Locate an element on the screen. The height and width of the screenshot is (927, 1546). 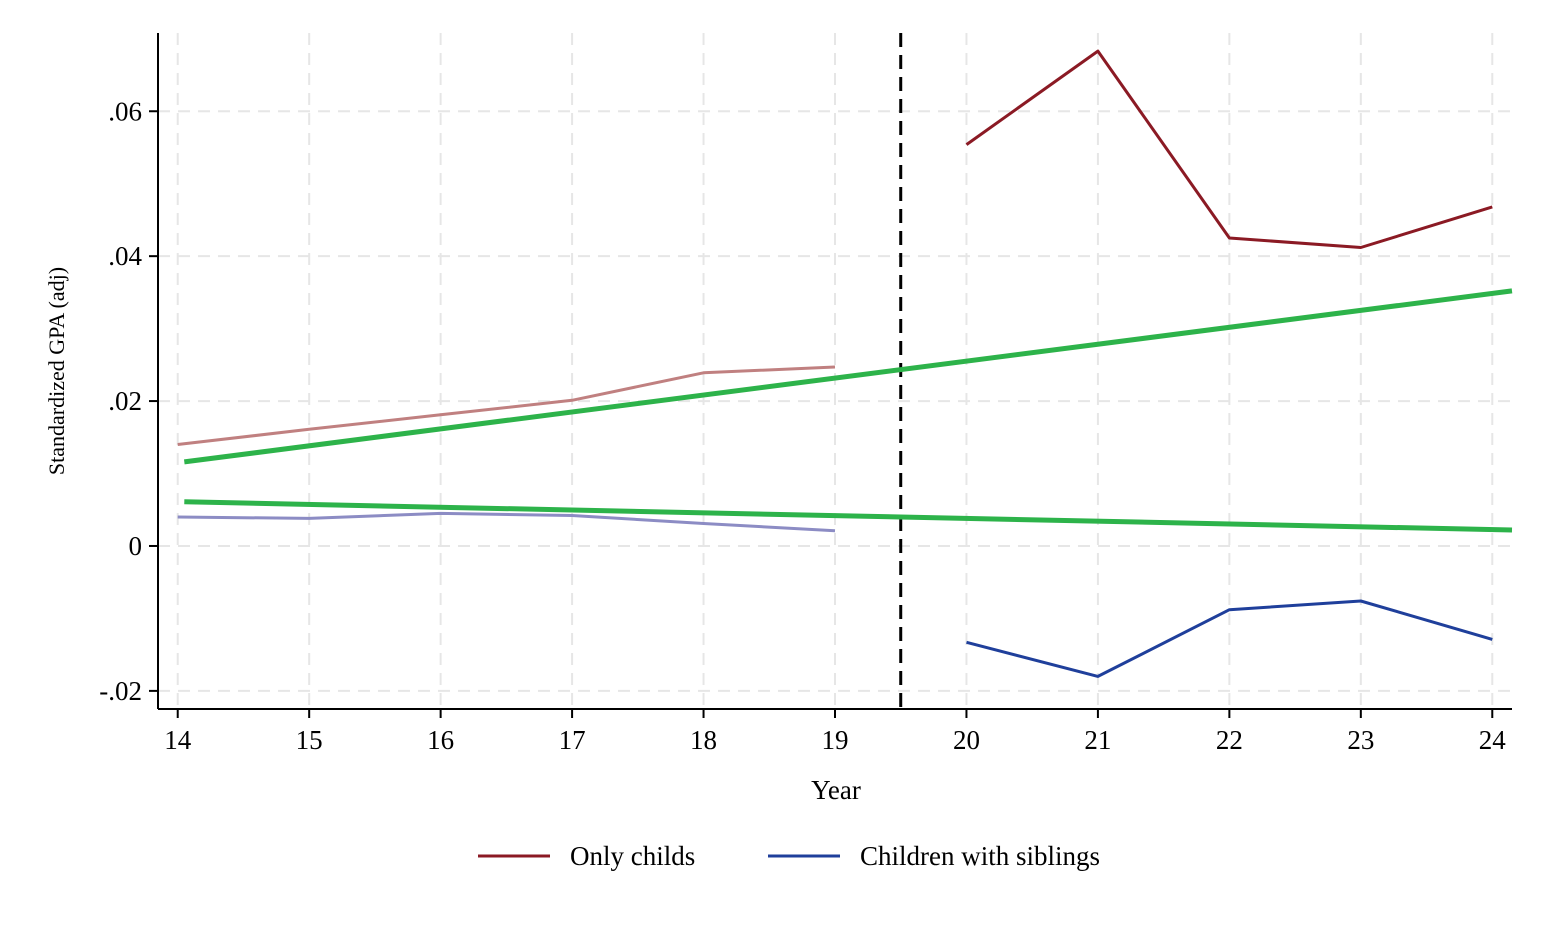
y-axis-title: Standardized GPA (adj) is located at coordinates (56, 371).